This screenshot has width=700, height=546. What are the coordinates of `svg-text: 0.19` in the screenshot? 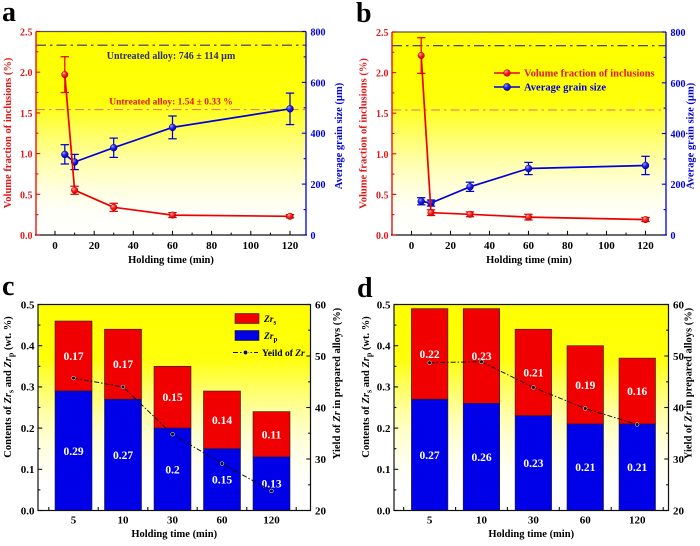 It's located at (585, 386).